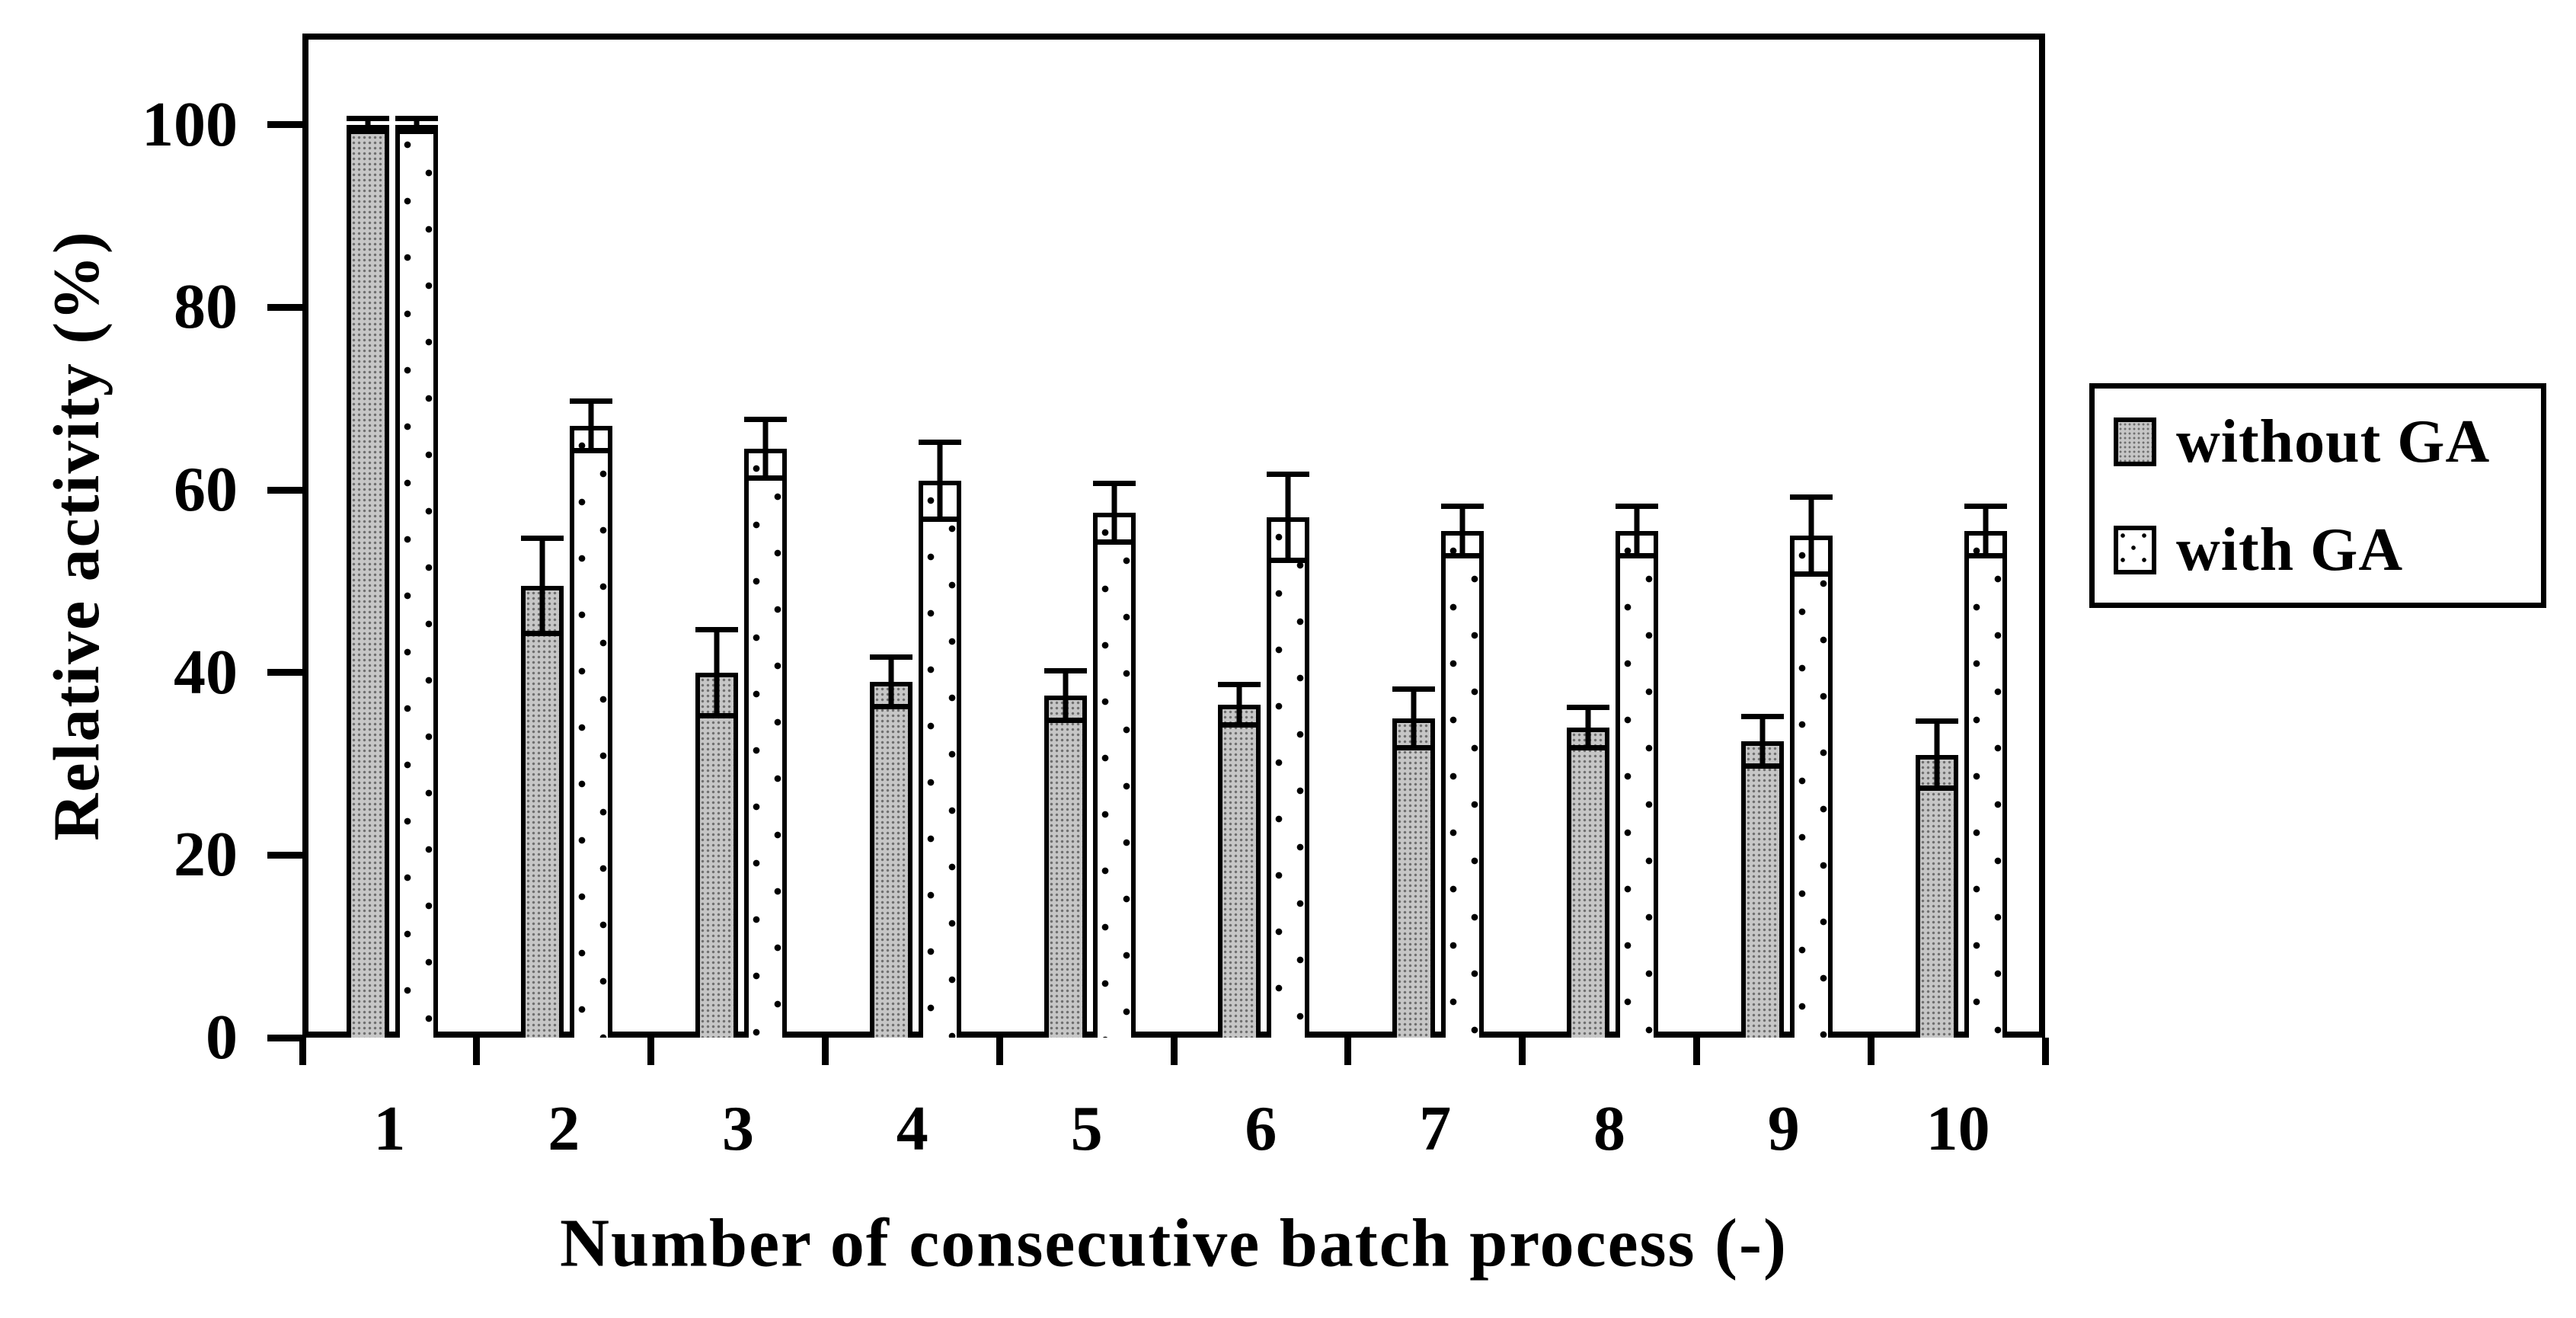 The width and height of the screenshot is (2576, 1318). What do you see at coordinates (206, 490) in the screenshot?
I see `y-axis-tick-label: 60` at bounding box center [206, 490].